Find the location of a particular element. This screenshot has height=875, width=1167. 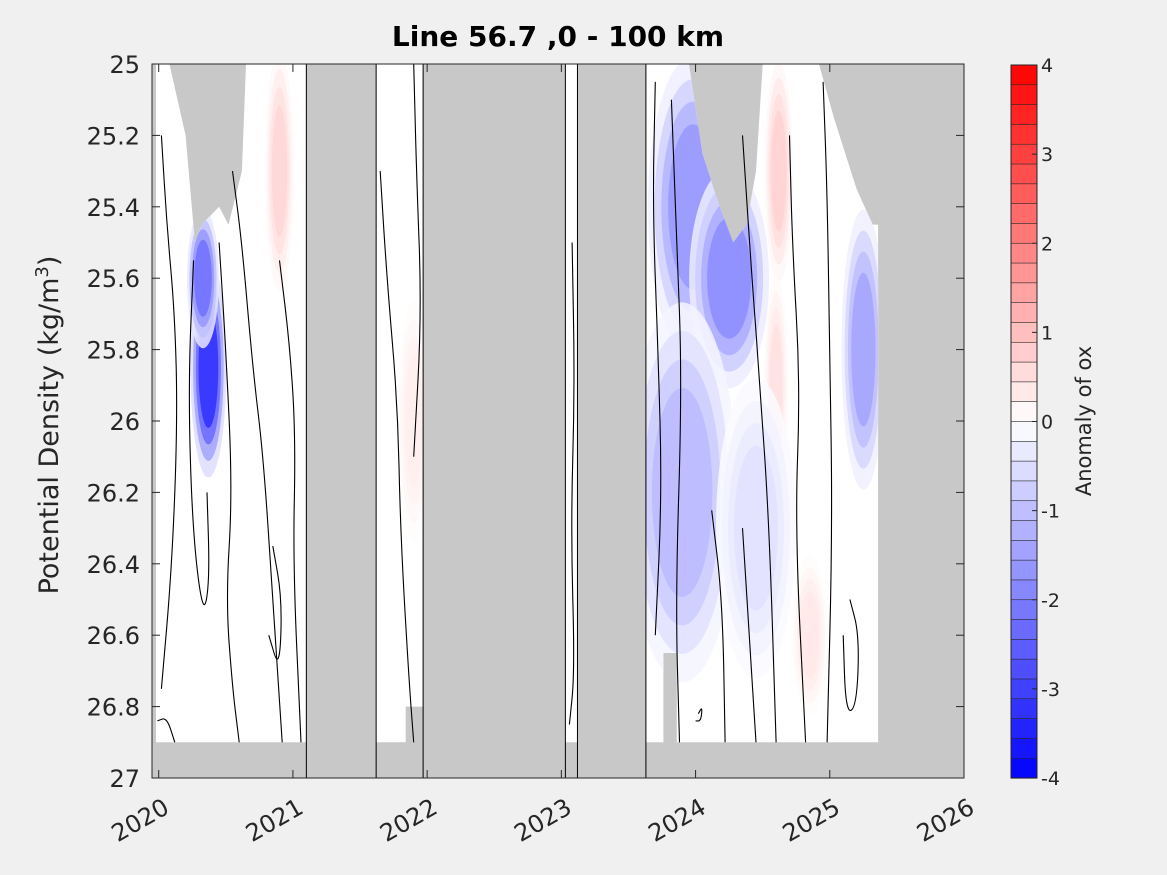

colorbar-tick-label: -3 is located at coordinates (1050, 690).